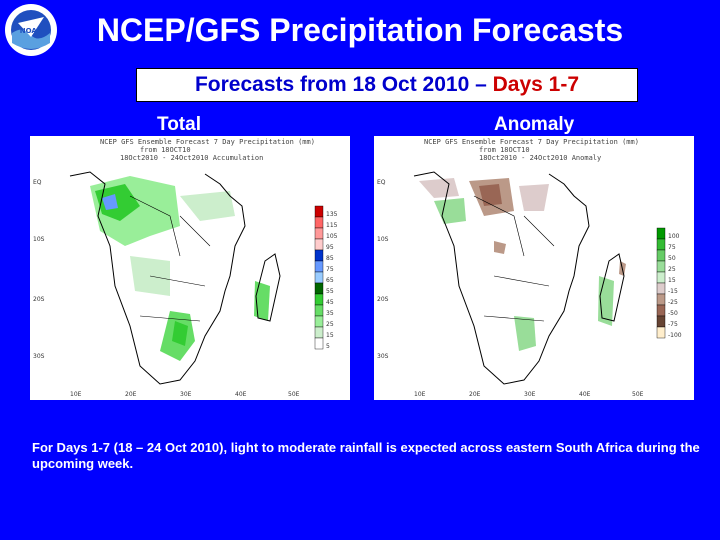 The image size is (720, 540). I want to click on map-title-line-3: 18Oct2010 - 24Oct2010 Anomaly, so click(540, 158).